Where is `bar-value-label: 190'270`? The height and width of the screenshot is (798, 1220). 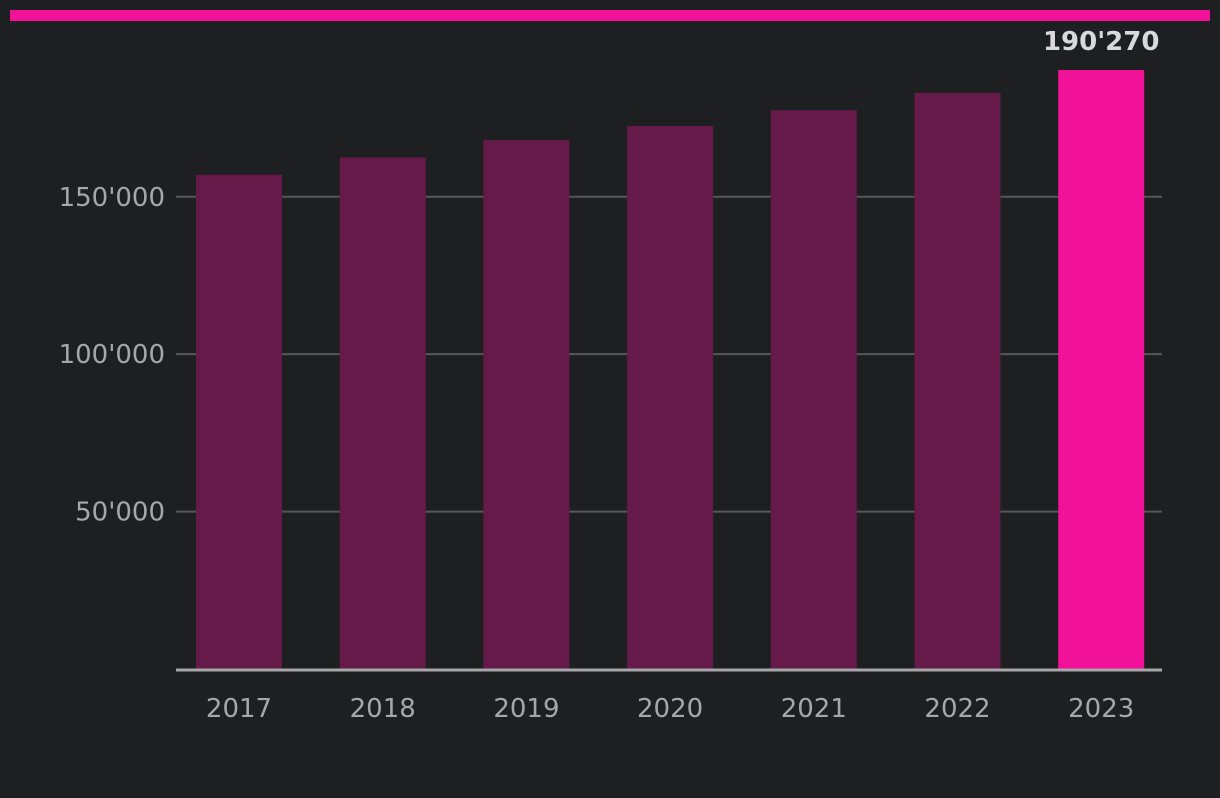
bar-value-label: 190'270 is located at coordinates (1101, 42).